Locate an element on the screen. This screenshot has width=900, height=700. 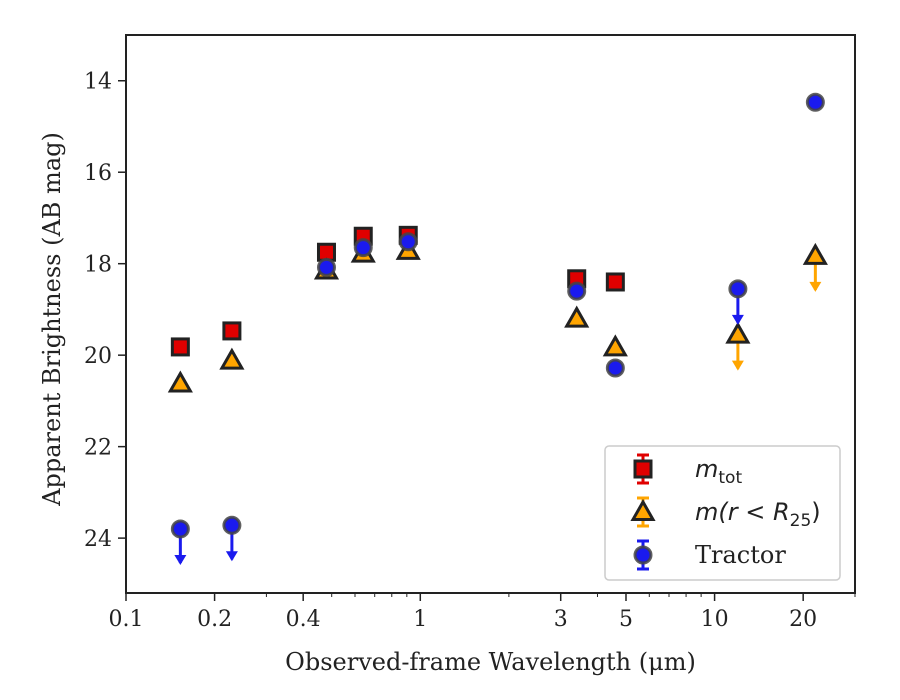
y-tick-label: 14 is located at coordinates (98, 82).